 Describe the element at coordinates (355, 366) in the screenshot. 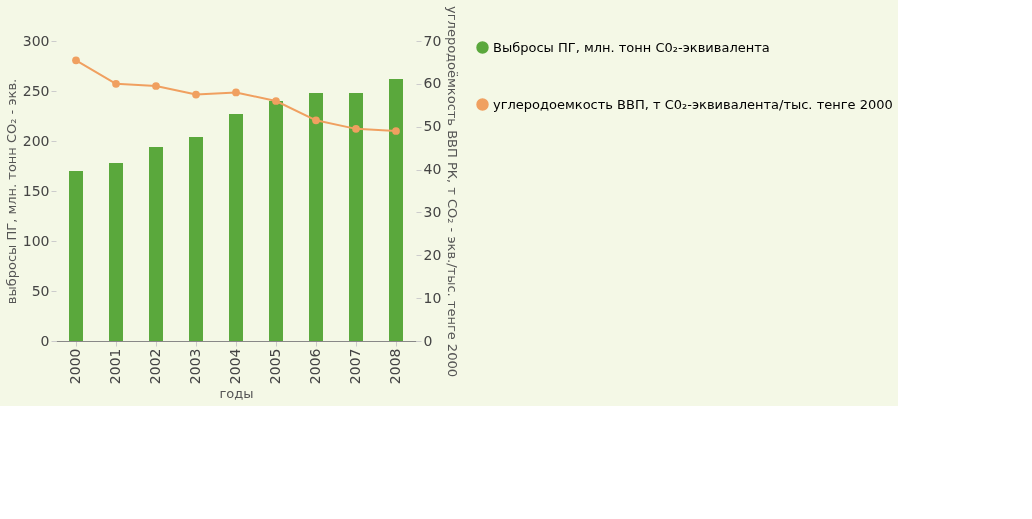

I see `x-tick-label: 2007` at that location.